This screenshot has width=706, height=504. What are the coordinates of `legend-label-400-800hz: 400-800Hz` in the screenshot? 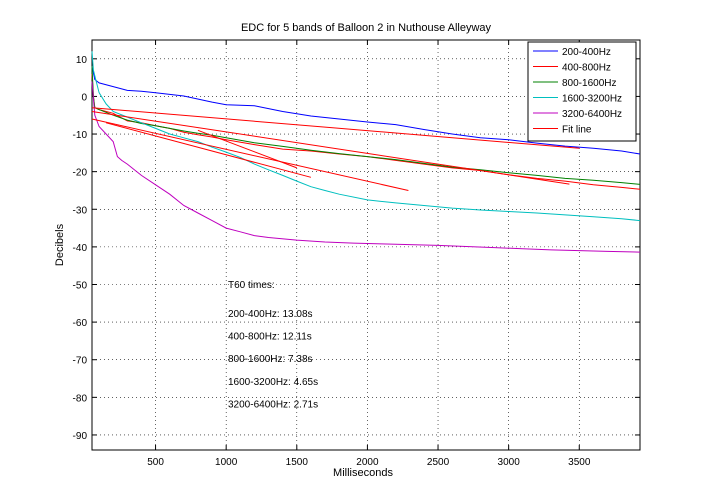 It's located at (586, 68).